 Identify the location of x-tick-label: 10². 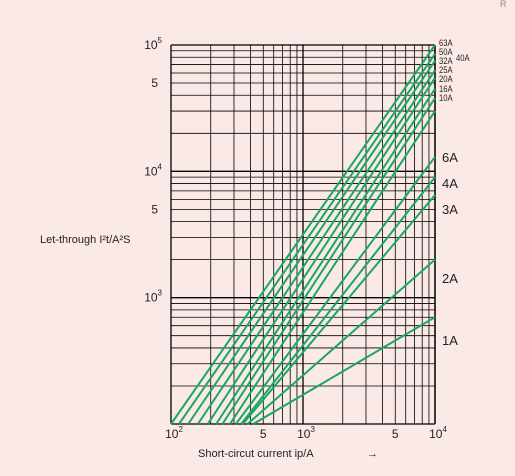
(174, 433).